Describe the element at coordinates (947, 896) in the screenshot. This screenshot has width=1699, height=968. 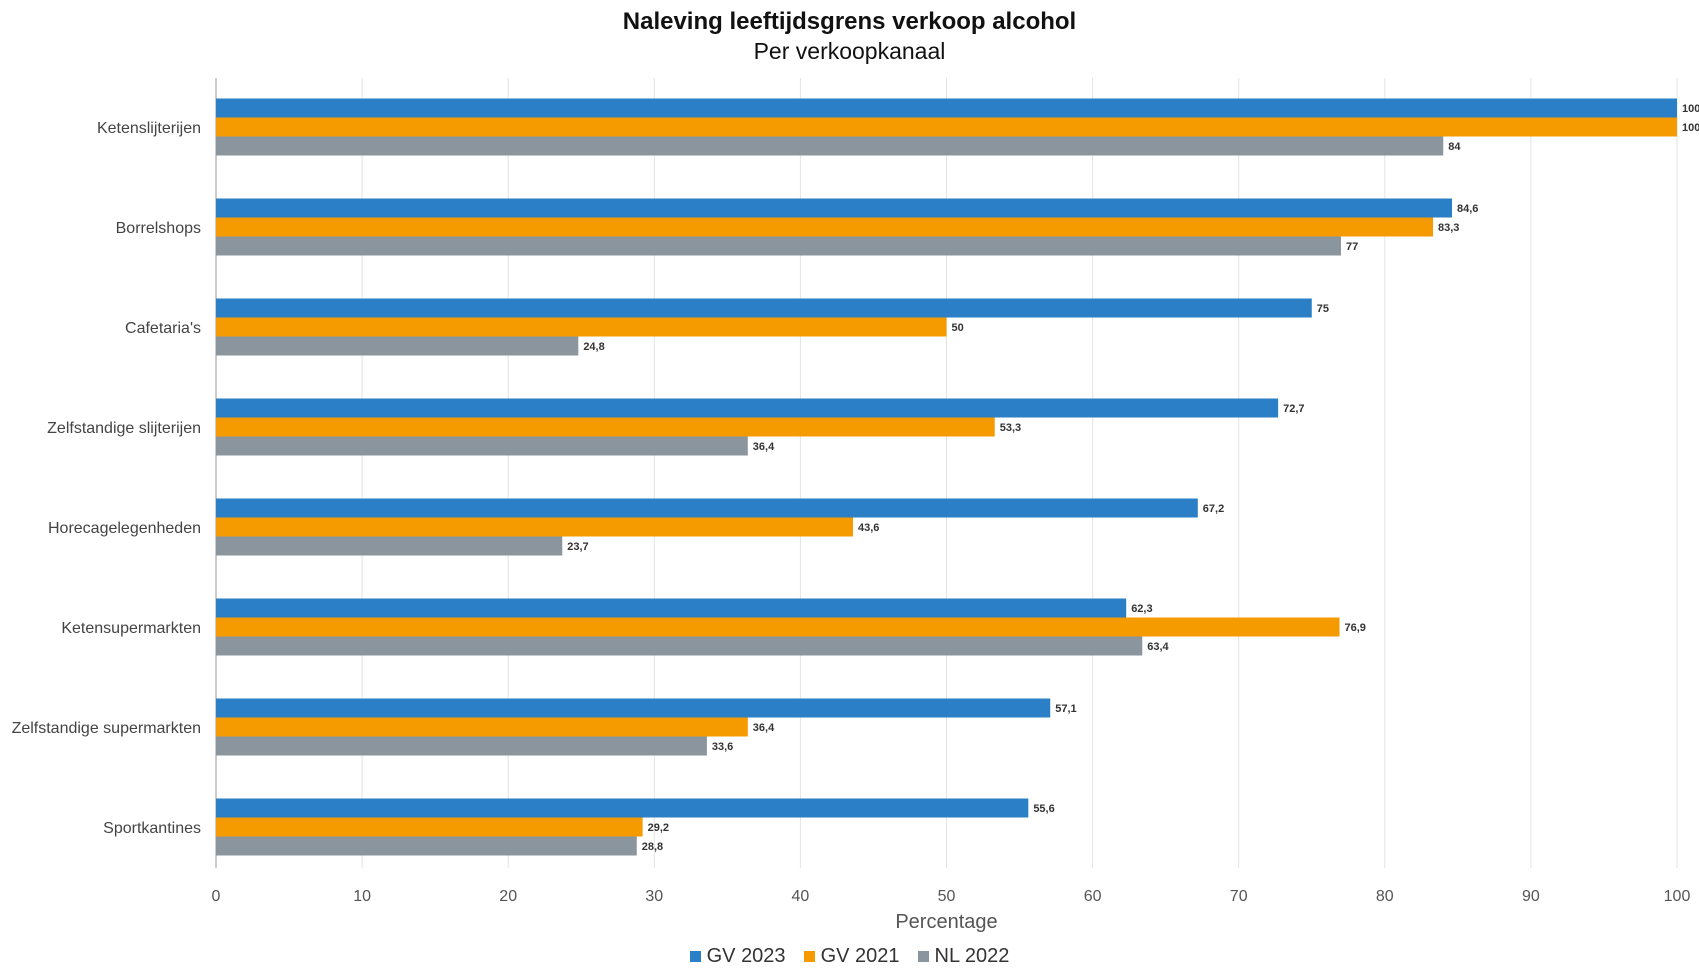
I see `x-tick-label: 50` at that location.